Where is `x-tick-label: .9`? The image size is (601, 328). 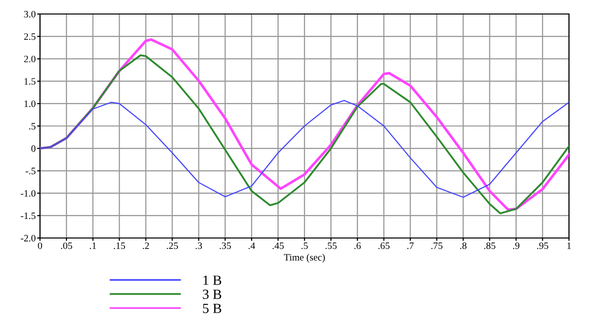
x-tick-label: .9 is located at coordinates (516, 246).